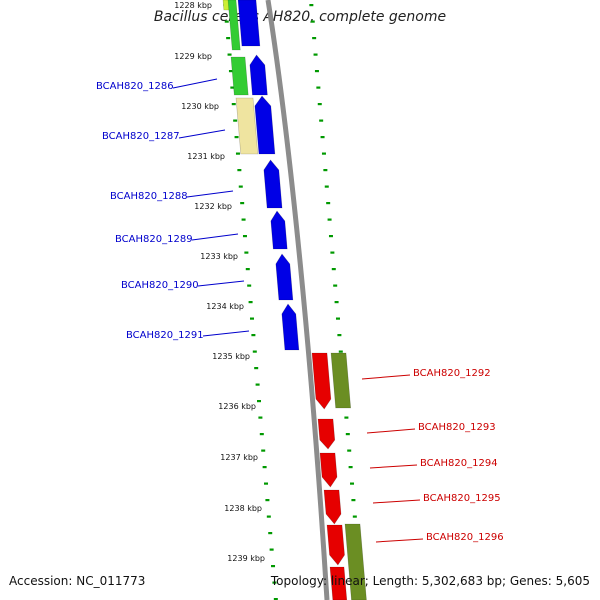 The height and width of the screenshot is (600, 600). What do you see at coordinates (459, 463) in the screenshot?
I see `gene-label-reverse: BCAH820_1294` at bounding box center [459, 463].